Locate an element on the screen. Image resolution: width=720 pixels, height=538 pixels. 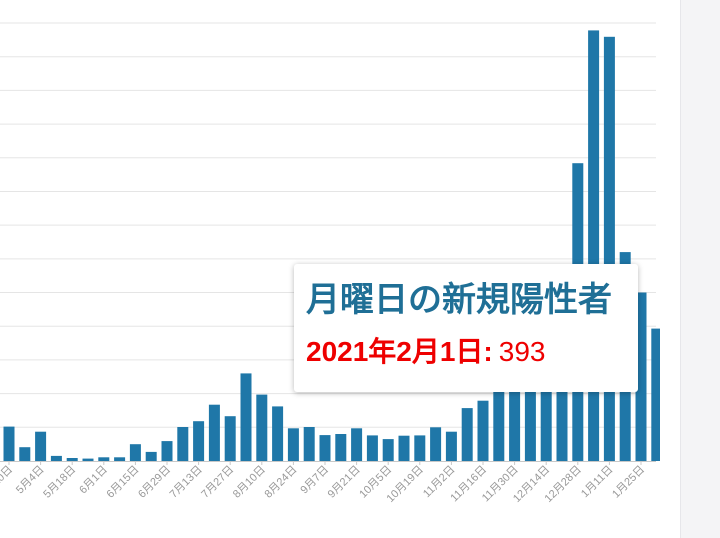
x-tick-label: 1月25日 is located at coordinates (628, 482).